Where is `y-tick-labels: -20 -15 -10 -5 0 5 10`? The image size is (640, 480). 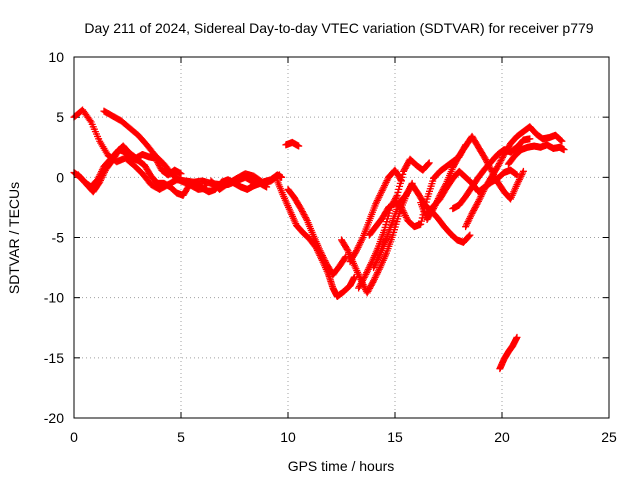 y-tick-labels: -20 -15 -10 -5 0 5 10 is located at coordinates (54, 237).